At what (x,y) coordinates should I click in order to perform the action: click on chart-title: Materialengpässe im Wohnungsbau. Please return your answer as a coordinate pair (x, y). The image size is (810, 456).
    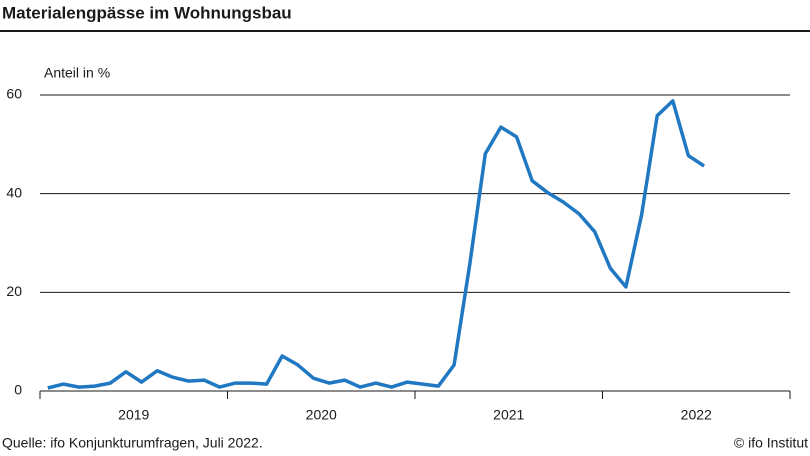
    Looking at the image, I should click on (147, 12).